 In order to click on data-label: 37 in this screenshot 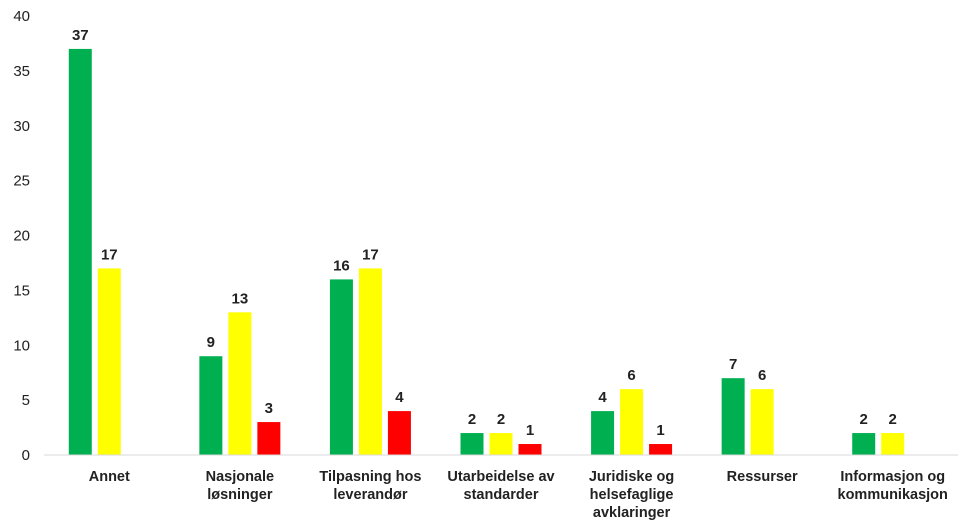, I will do `click(80, 35)`.